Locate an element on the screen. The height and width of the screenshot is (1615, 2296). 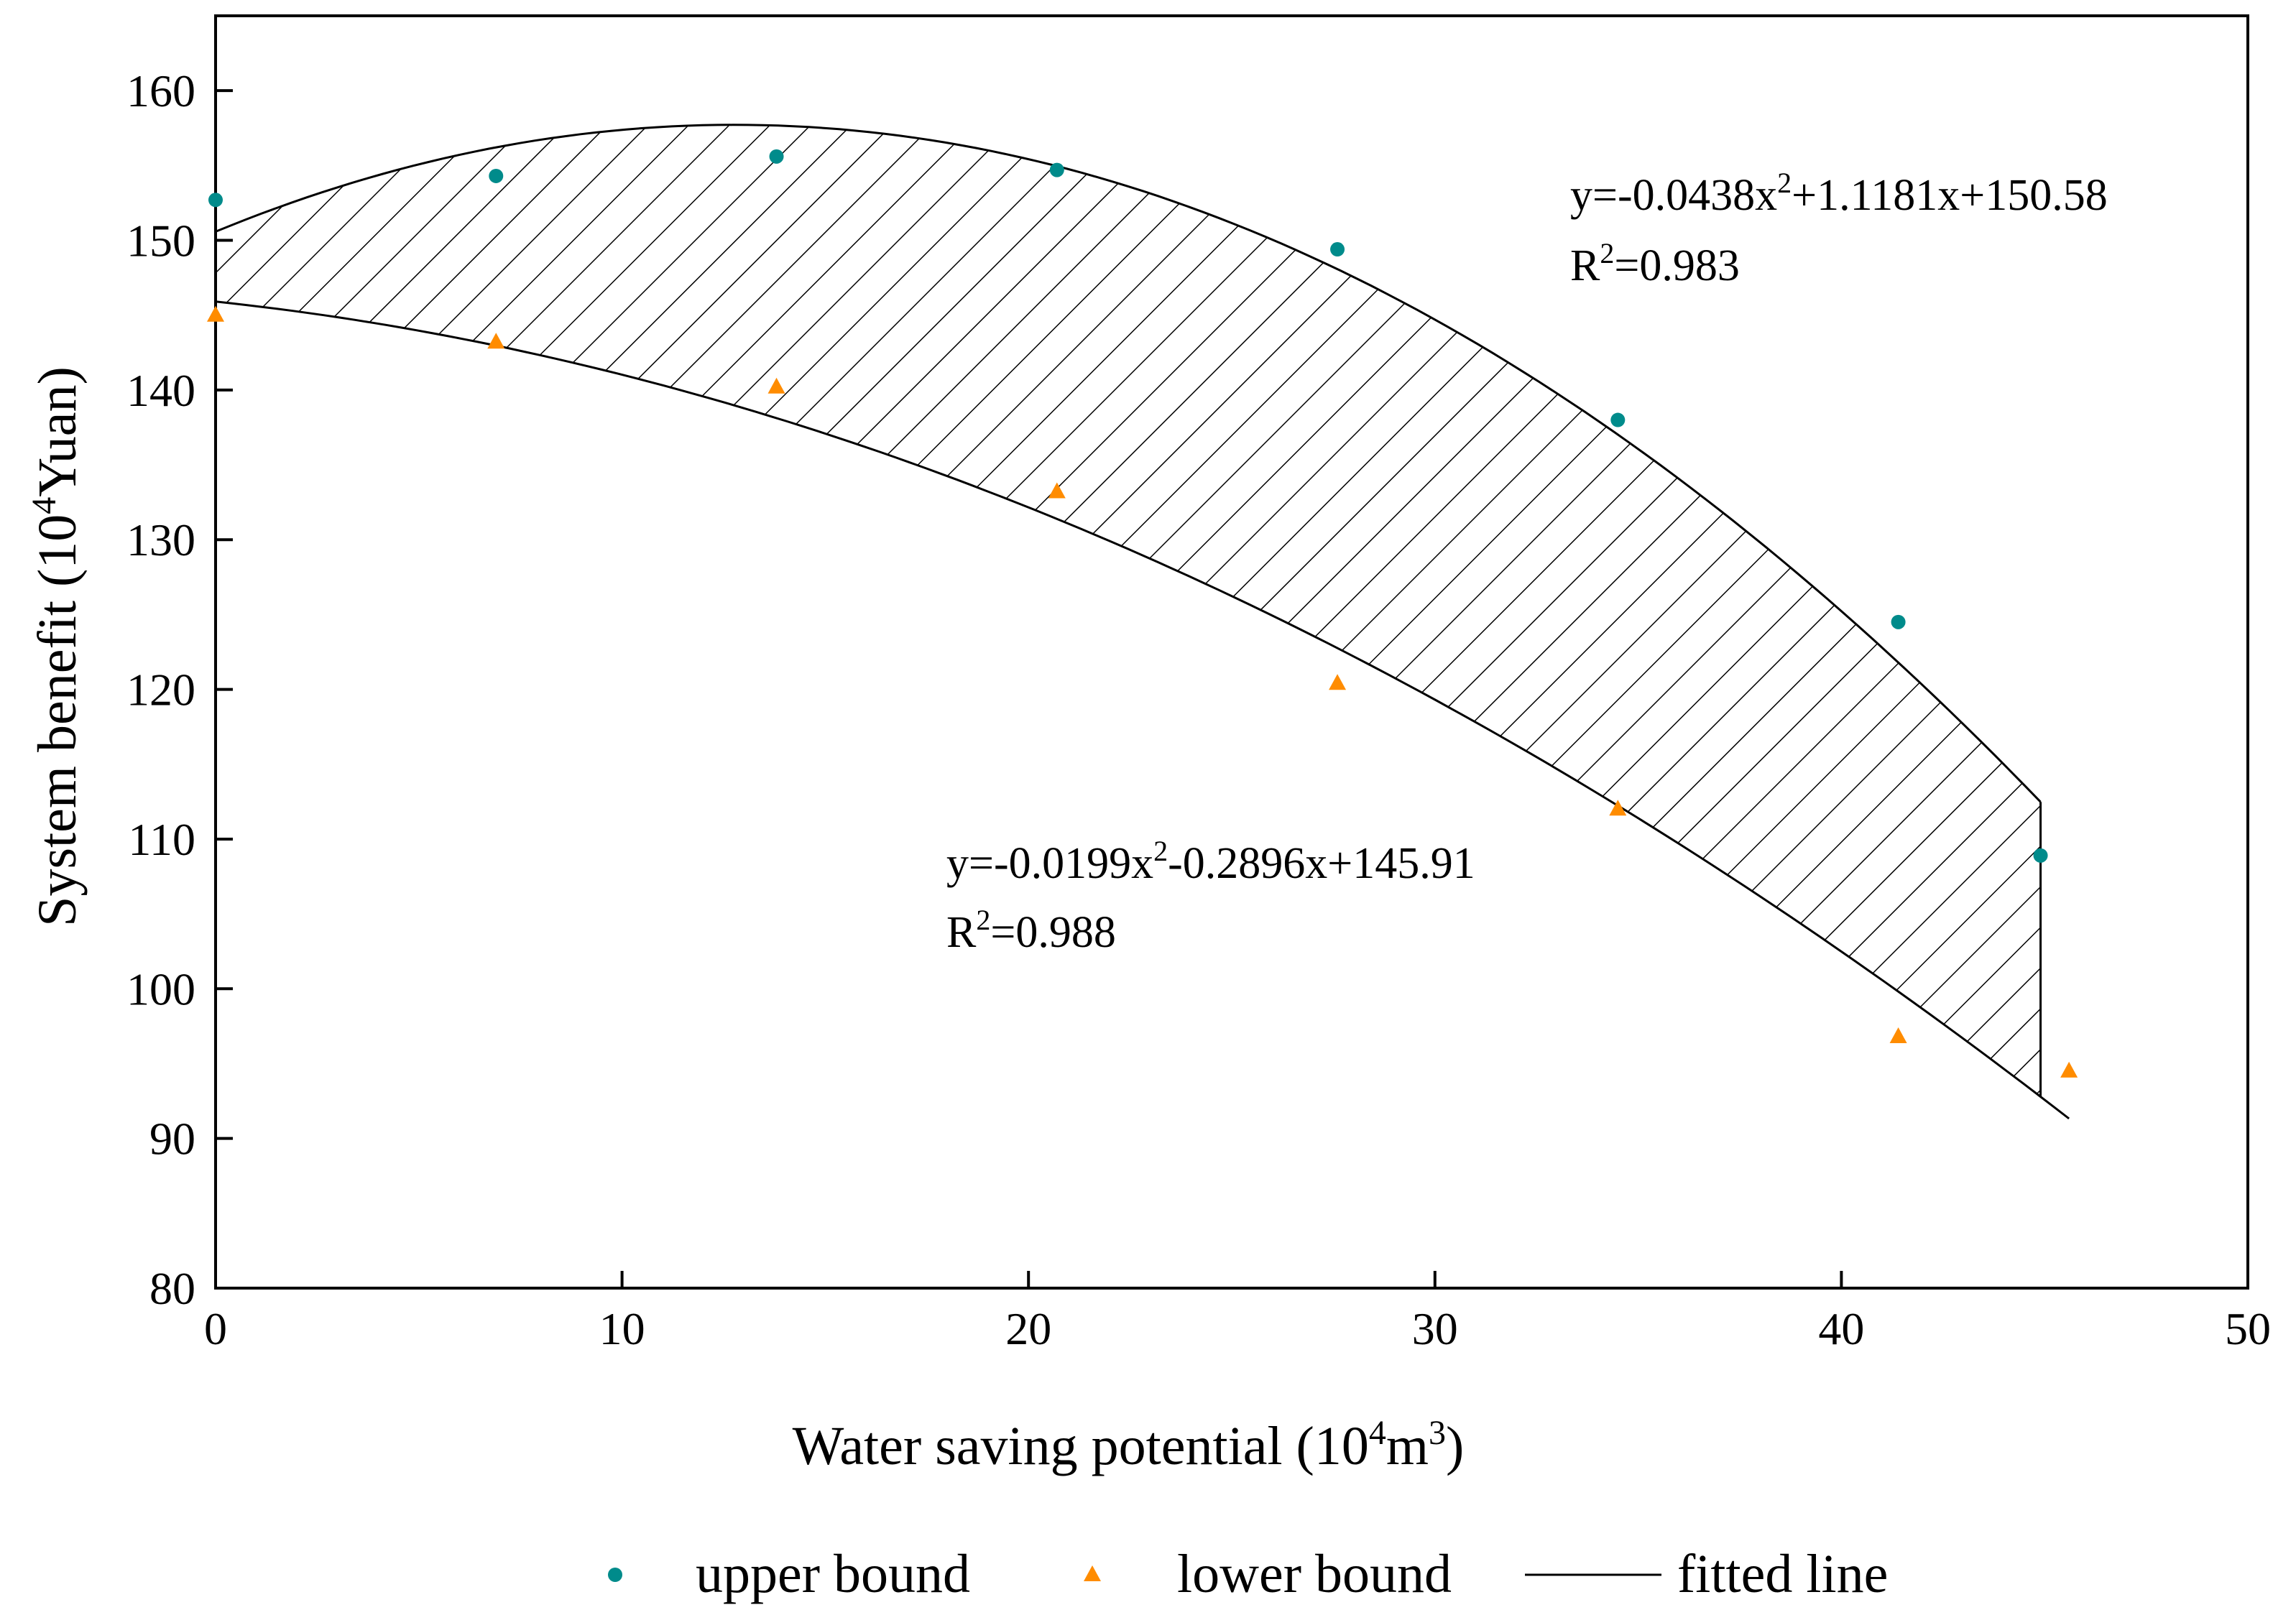
upper-r2-post: =0.983 is located at coordinates (1676, 265).